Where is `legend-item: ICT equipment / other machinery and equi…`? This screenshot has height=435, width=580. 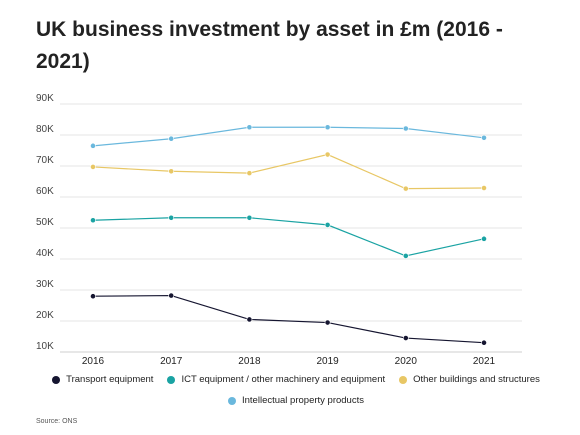
legend-item: ICT equipment / other machinery and equi… is located at coordinates (276, 379).